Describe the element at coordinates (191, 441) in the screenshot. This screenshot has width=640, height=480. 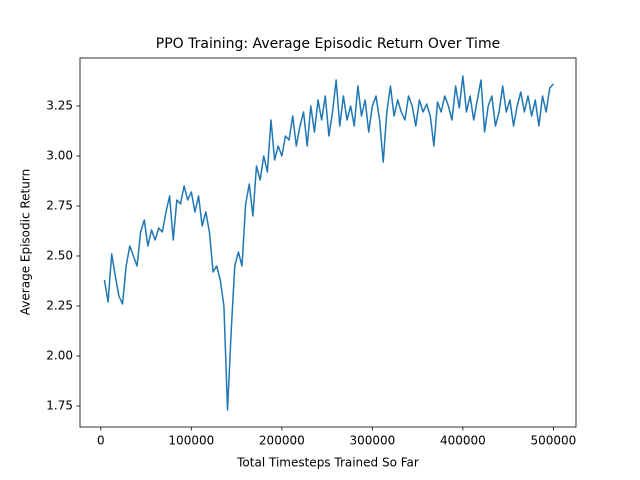
I see `x-tick-label: 100000` at that location.